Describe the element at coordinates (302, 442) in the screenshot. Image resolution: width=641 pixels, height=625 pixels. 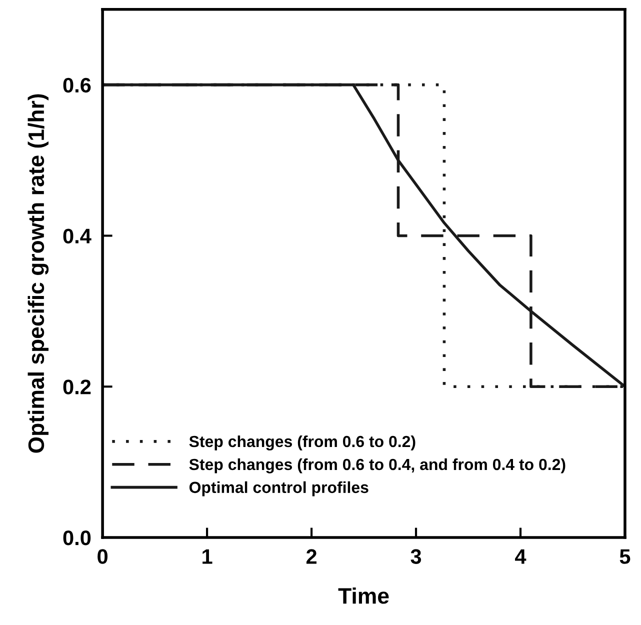
I see `legend-label: Step changes (from 0.6 to 0.2)` at that location.